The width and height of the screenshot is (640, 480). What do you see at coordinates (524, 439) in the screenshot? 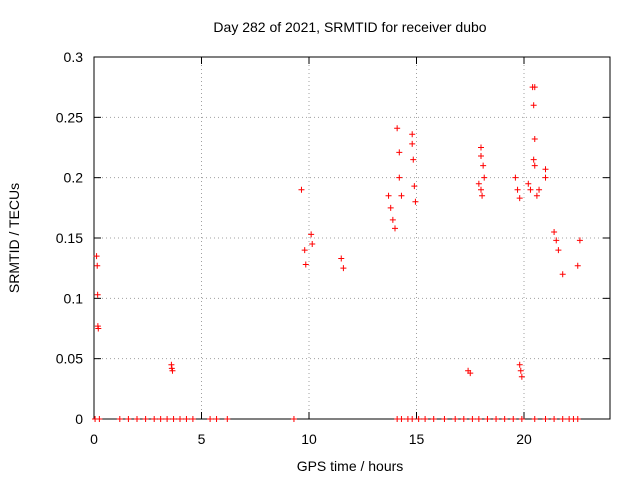
I see `x-tick-label: 20` at bounding box center [524, 439].